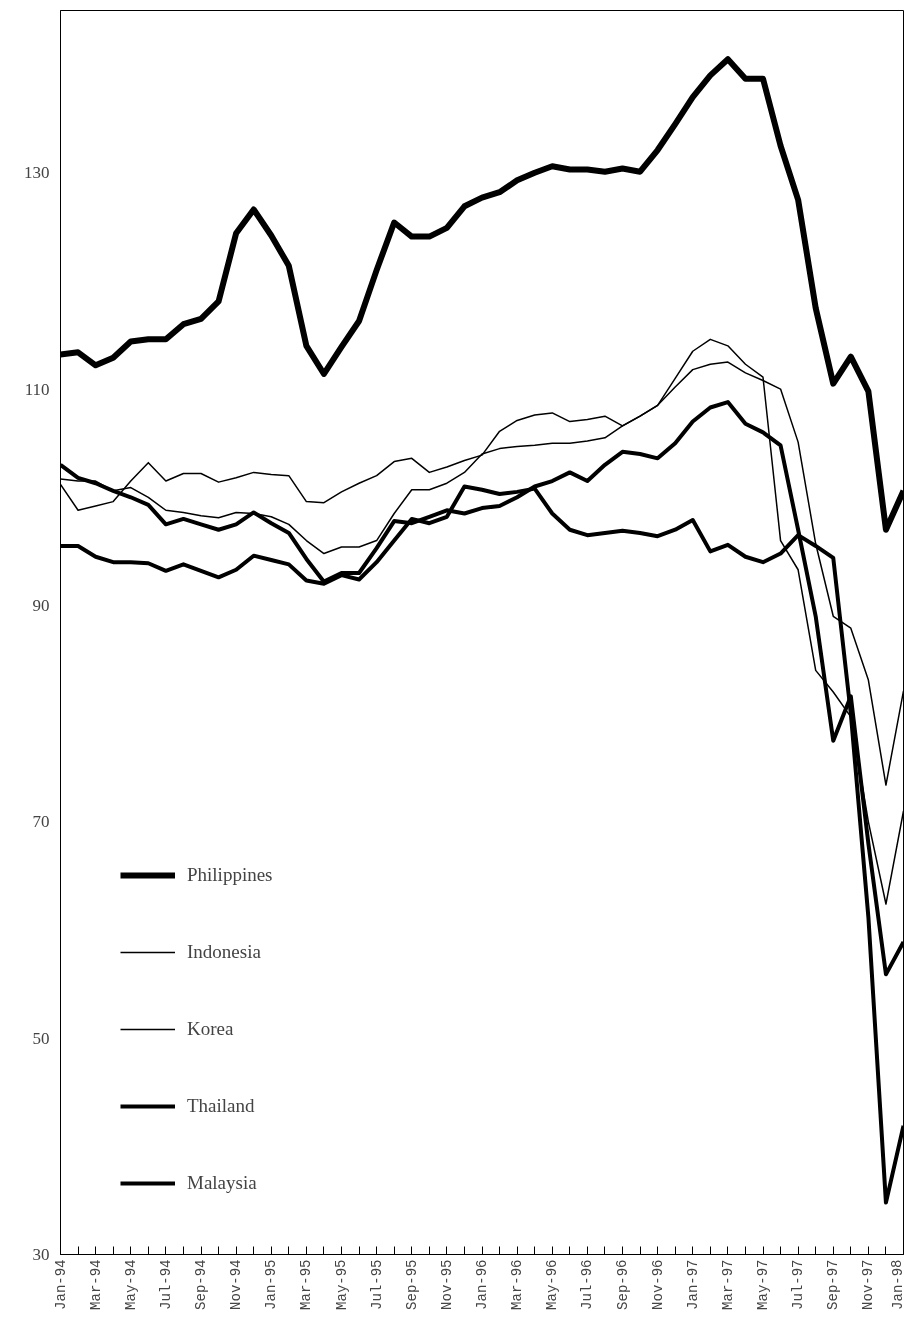 The image size is (905, 1324). What do you see at coordinates (271, 1284) in the screenshot?
I see `x-tick-label: Jan-95` at bounding box center [271, 1284].